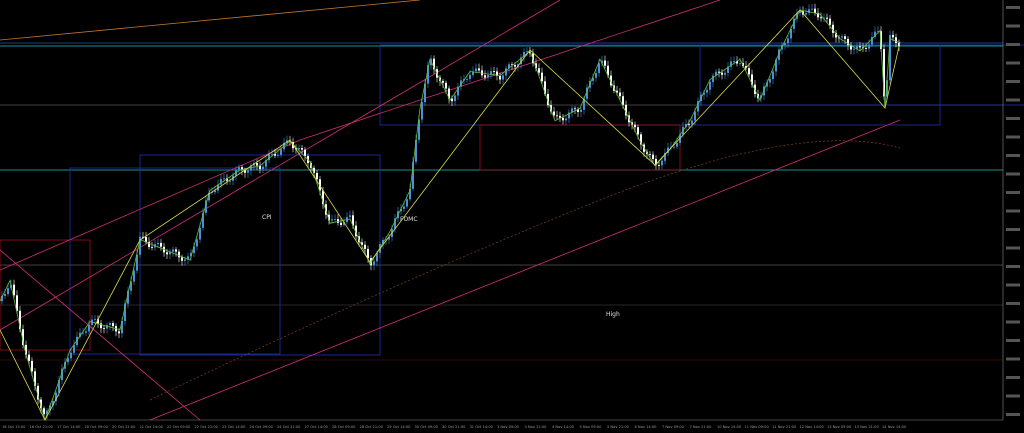  What do you see at coordinates (42, 427) in the screenshot?
I see `time-tick-label: 16 Oct 21:00` at bounding box center [42, 427].